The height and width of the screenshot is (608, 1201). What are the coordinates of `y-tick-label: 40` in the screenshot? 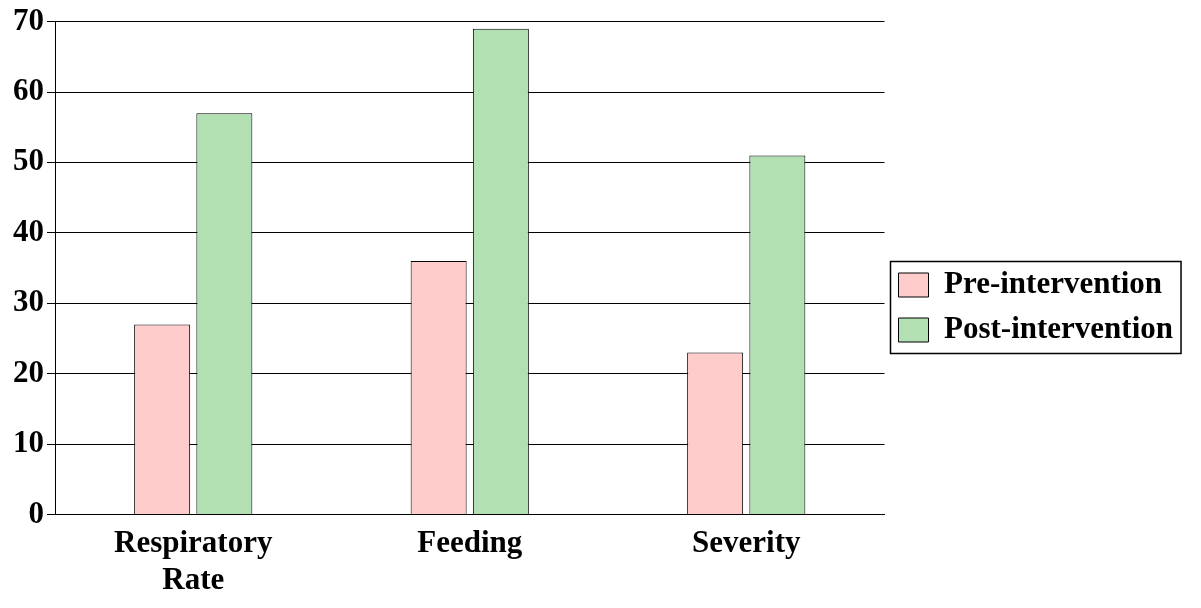 It's located at (28, 230).